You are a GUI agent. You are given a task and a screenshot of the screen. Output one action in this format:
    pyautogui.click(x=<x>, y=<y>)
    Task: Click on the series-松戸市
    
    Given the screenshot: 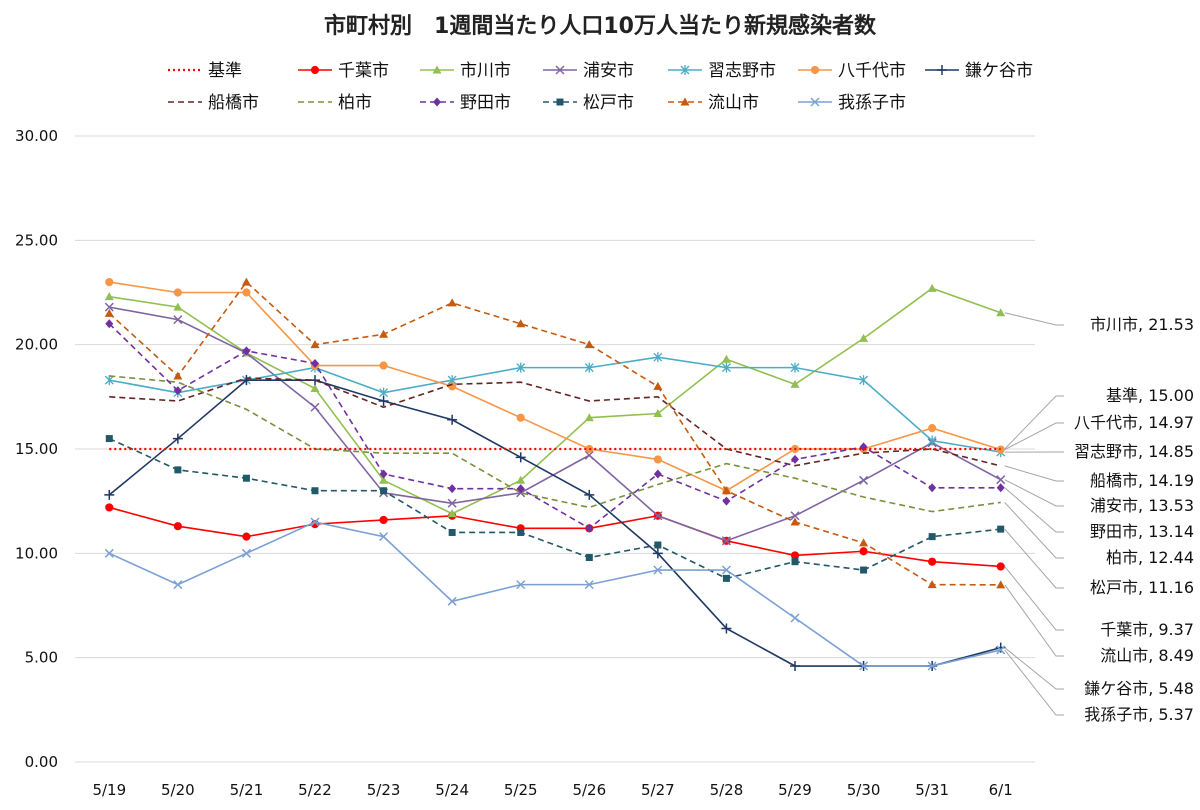 What is the action you would take?
    pyautogui.click(x=555, y=508)
    